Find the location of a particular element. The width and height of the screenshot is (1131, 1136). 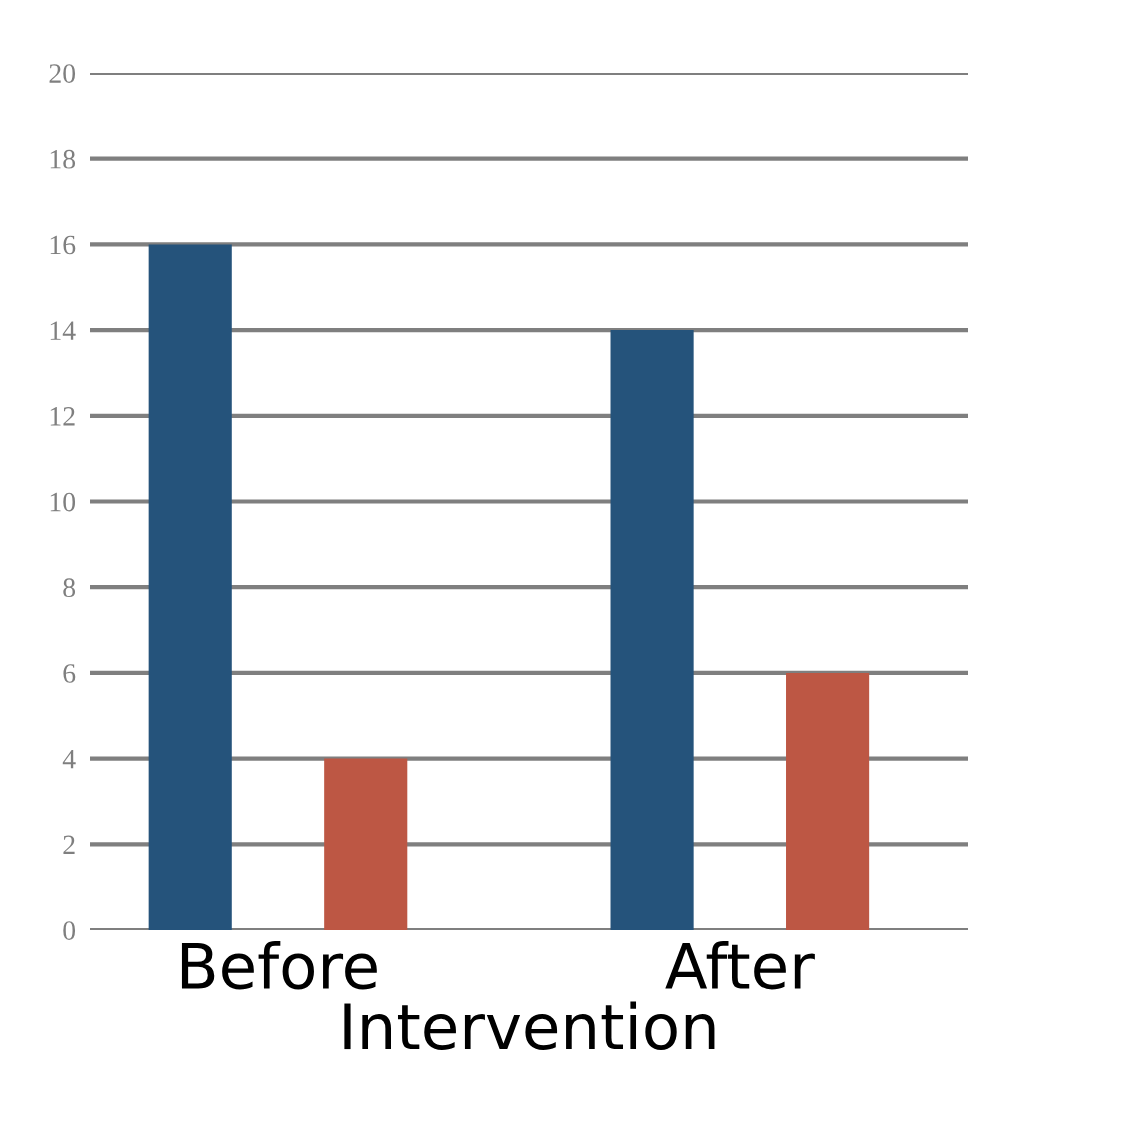

y-tick-label: 4 is located at coordinates (69, 759).